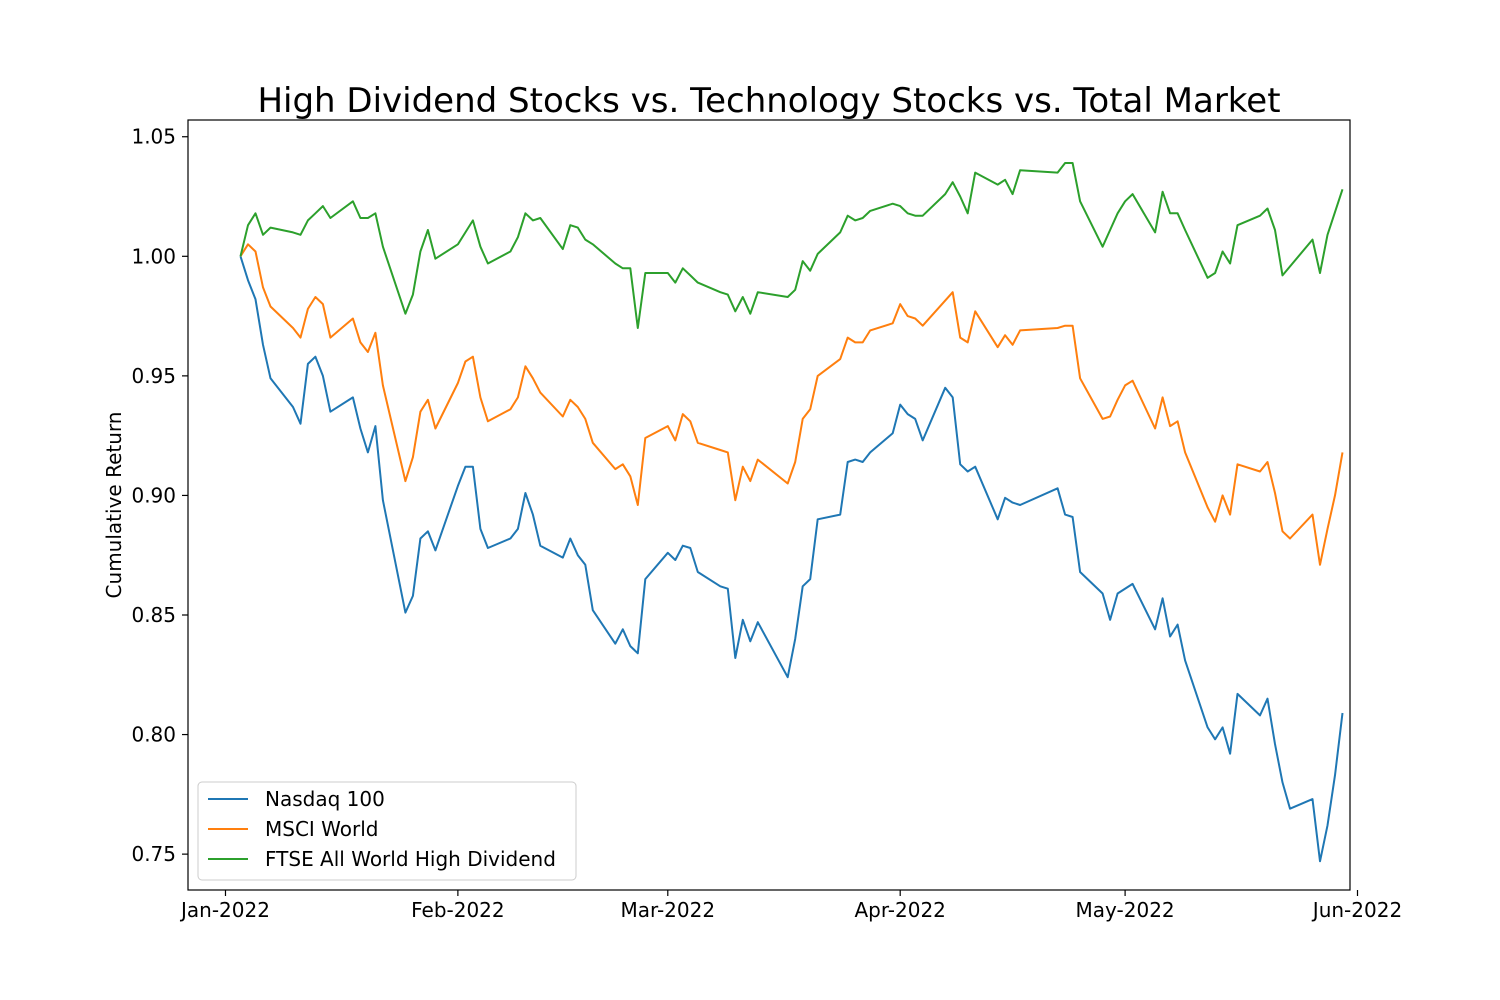  Describe the element at coordinates (153, 854) in the screenshot. I see `y-tick-label: 0.75` at that location.